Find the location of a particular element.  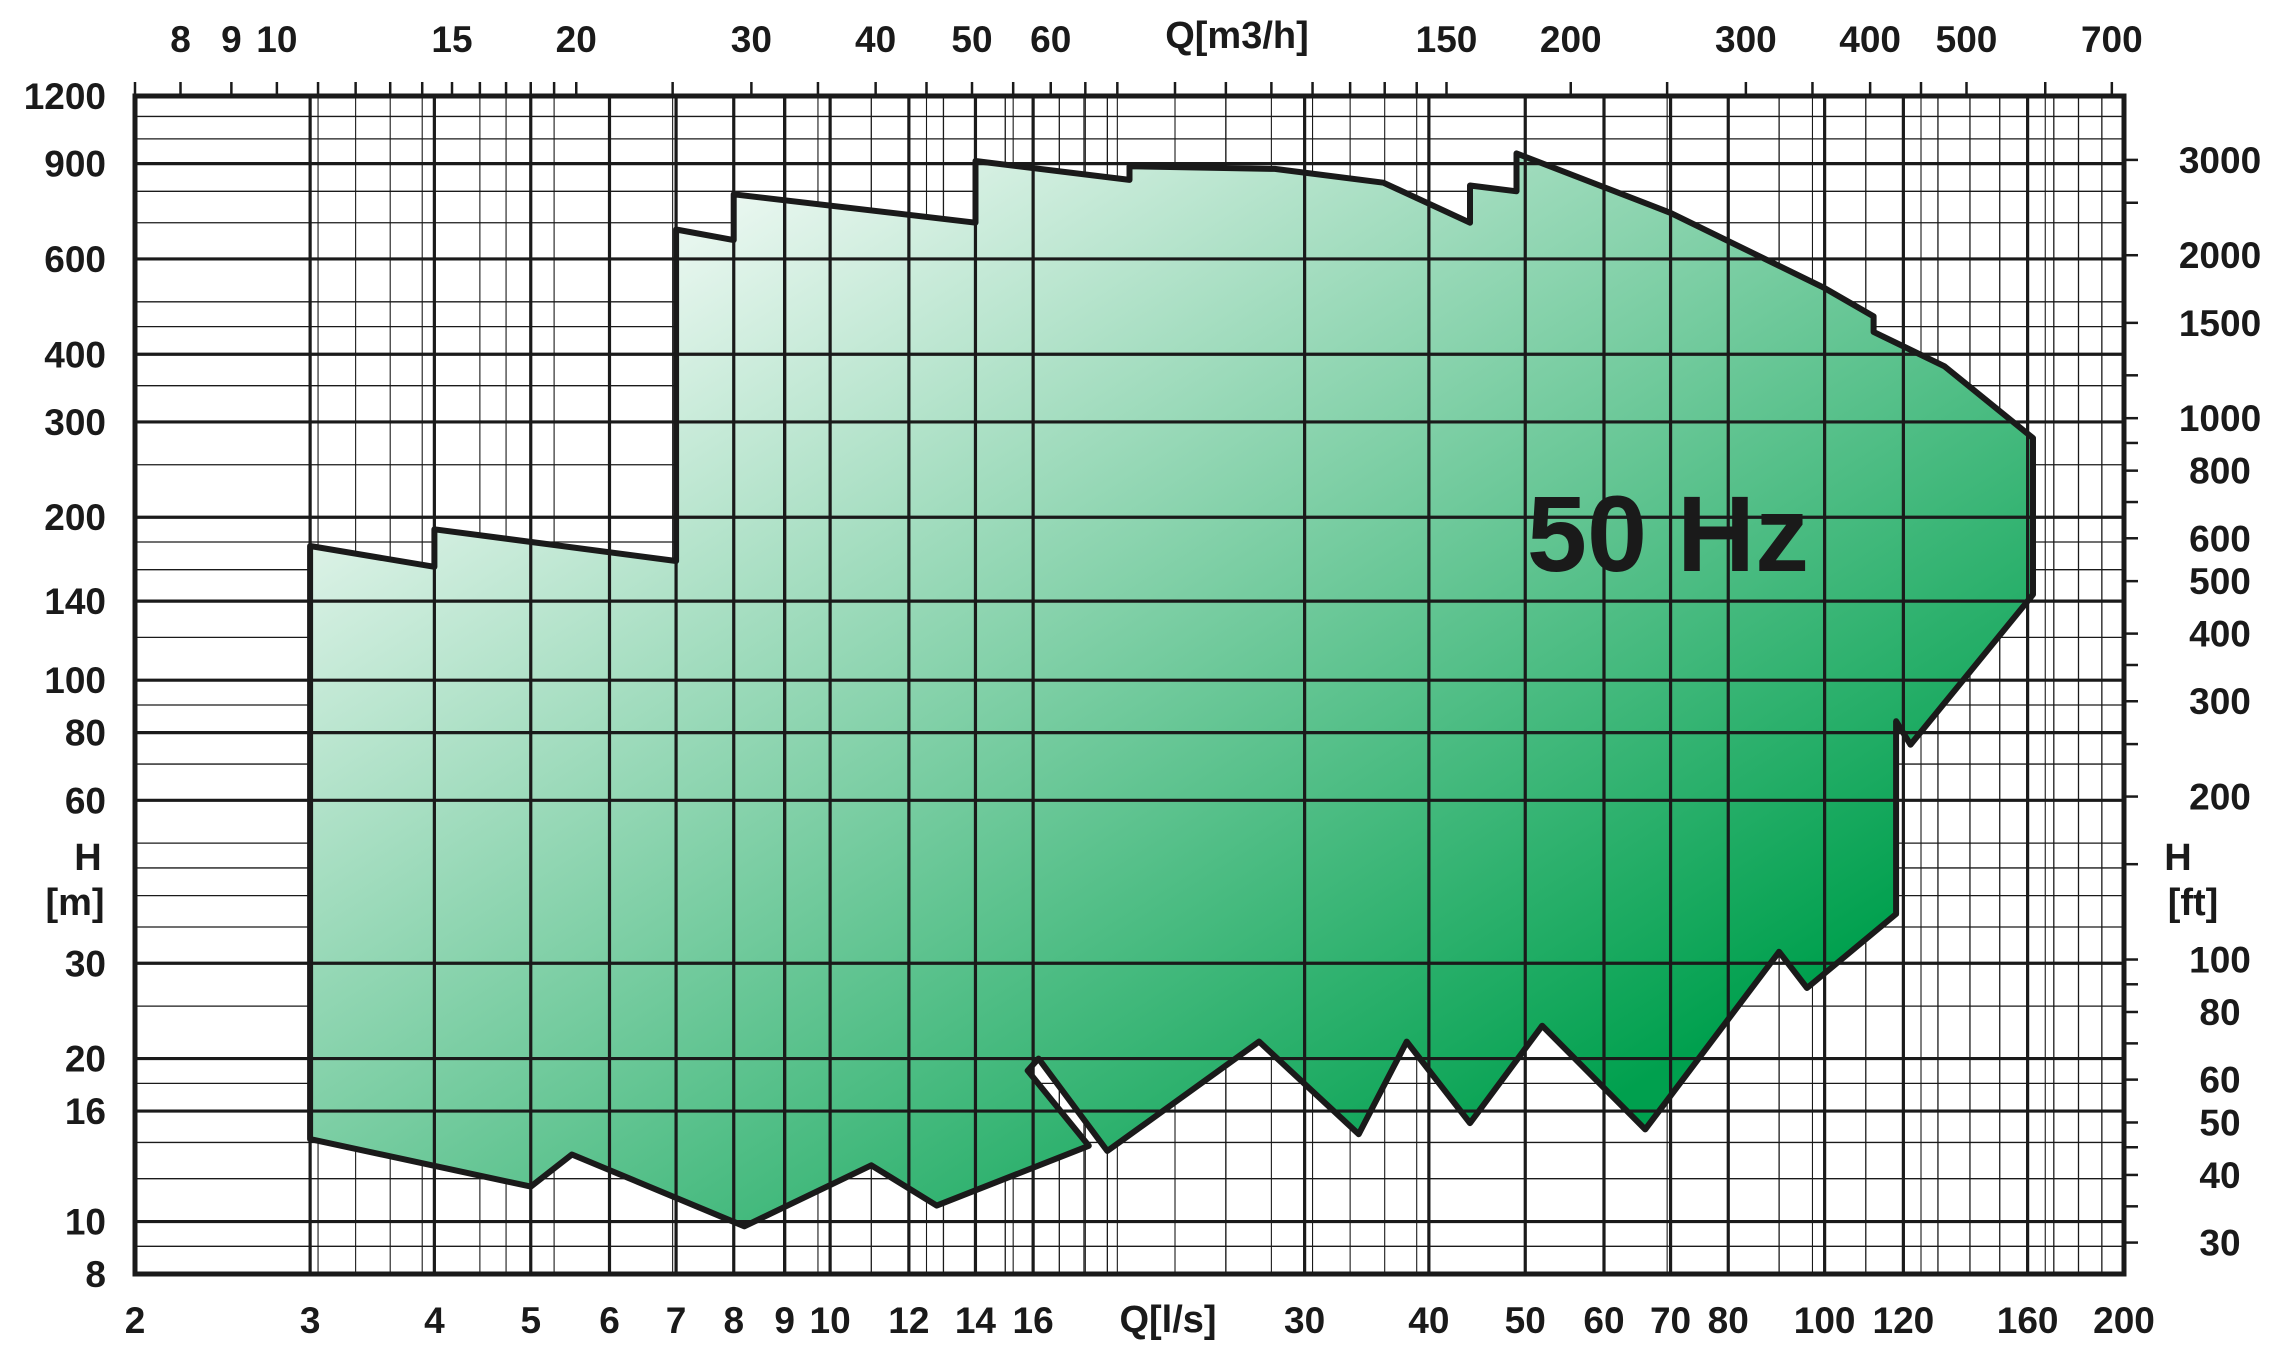

frequency-label: 50 Hz is located at coordinates (1668, 533).